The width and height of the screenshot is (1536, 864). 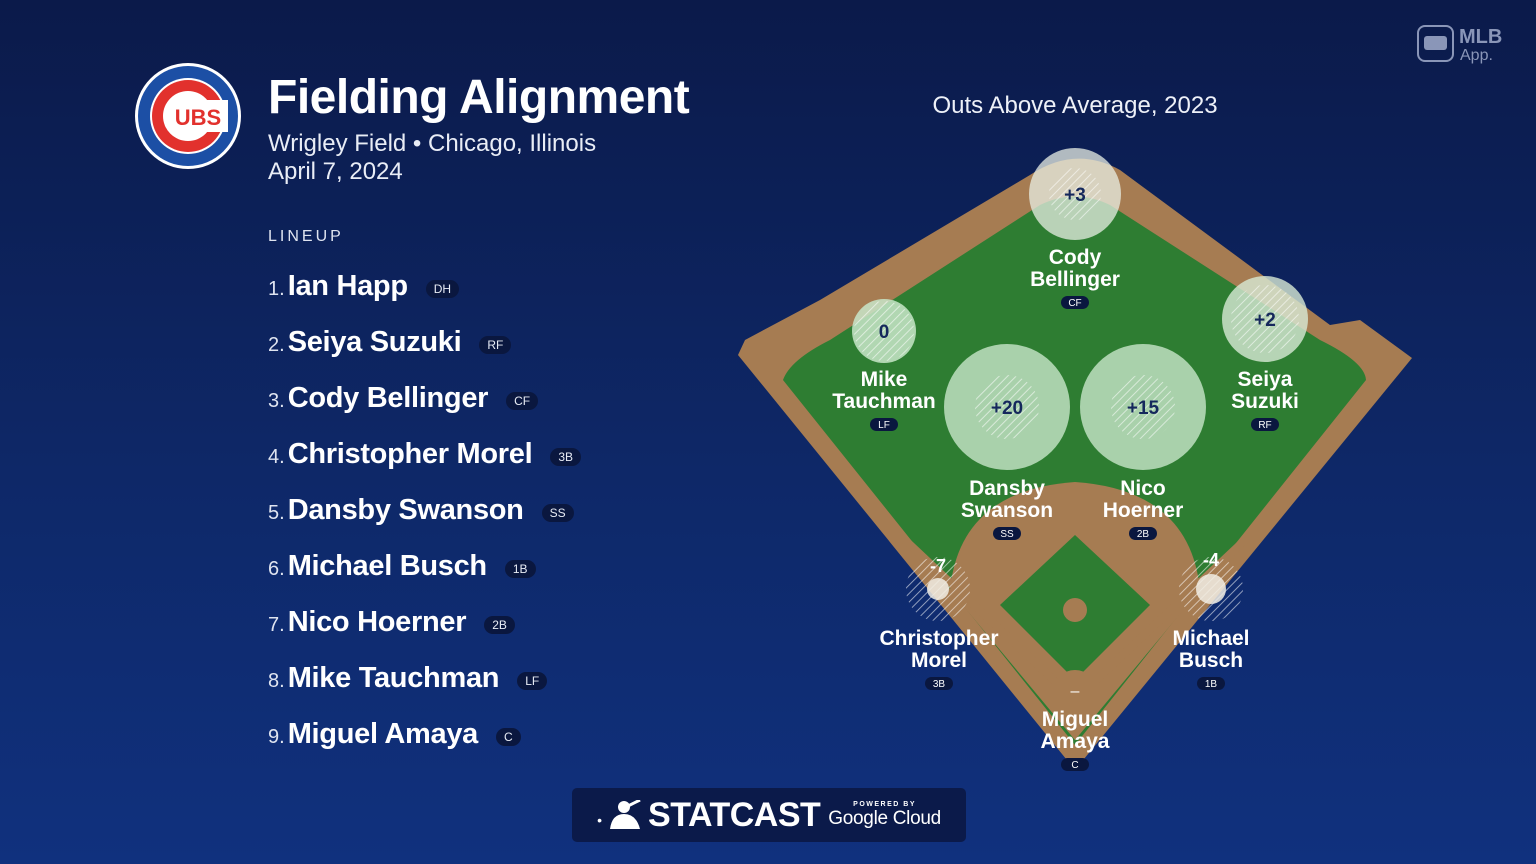 I want to click on position-badge: 3B, so click(x=566, y=457).